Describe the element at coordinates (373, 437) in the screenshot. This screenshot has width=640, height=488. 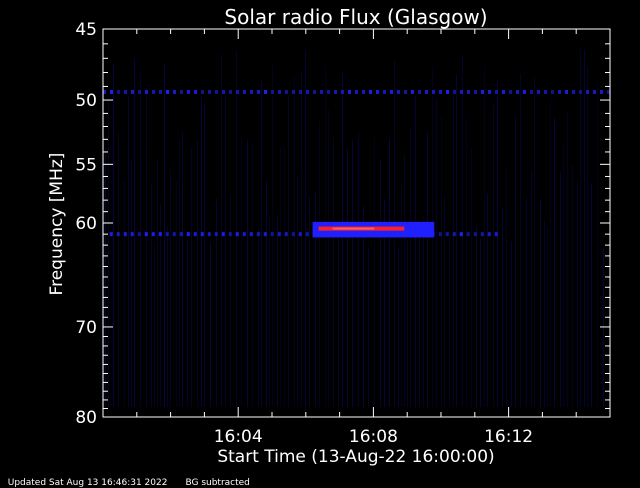
I see `x-tick-label: 16:08` at that location.